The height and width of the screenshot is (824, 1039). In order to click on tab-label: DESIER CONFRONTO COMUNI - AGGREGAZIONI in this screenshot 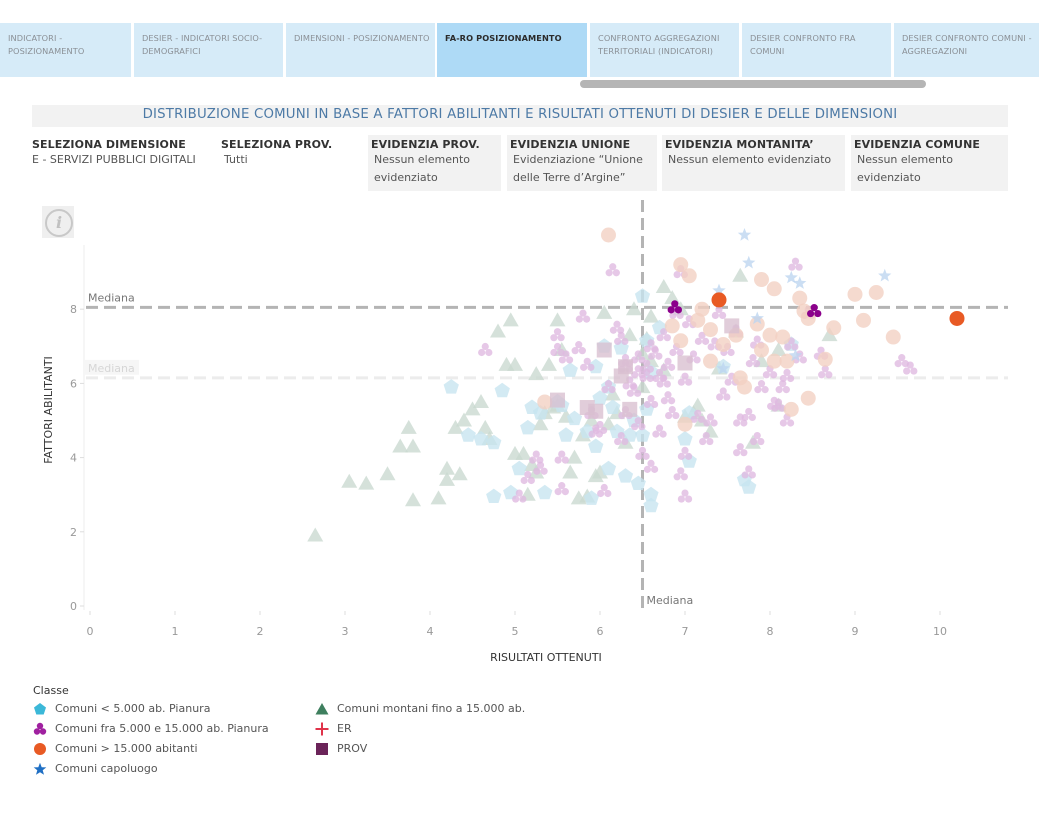, I will do `click(967, 44)`.